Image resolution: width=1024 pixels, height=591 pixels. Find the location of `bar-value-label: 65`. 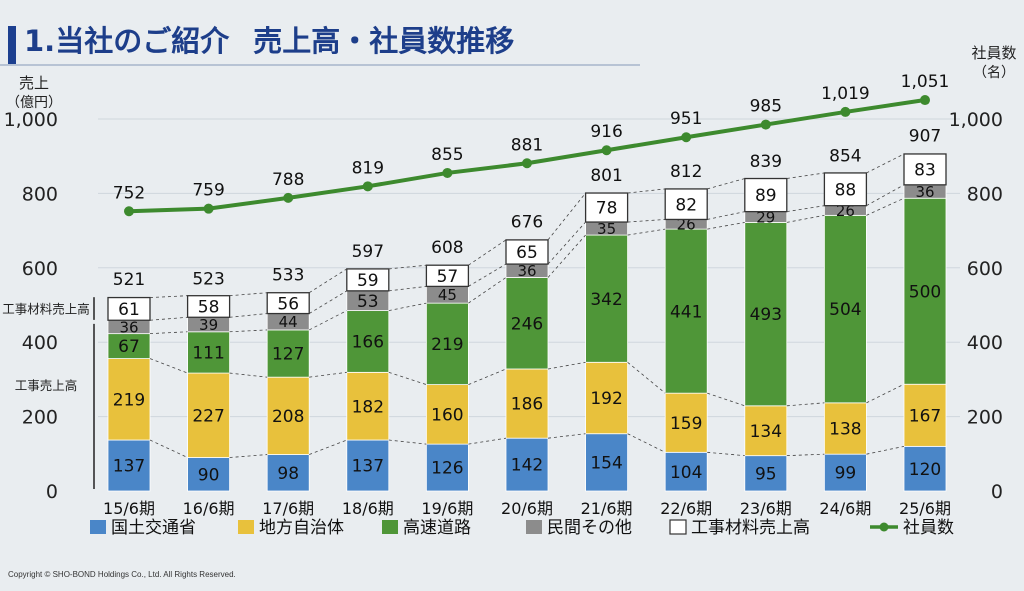

bar-value-label: 65 is located at coordinates (527, 253).